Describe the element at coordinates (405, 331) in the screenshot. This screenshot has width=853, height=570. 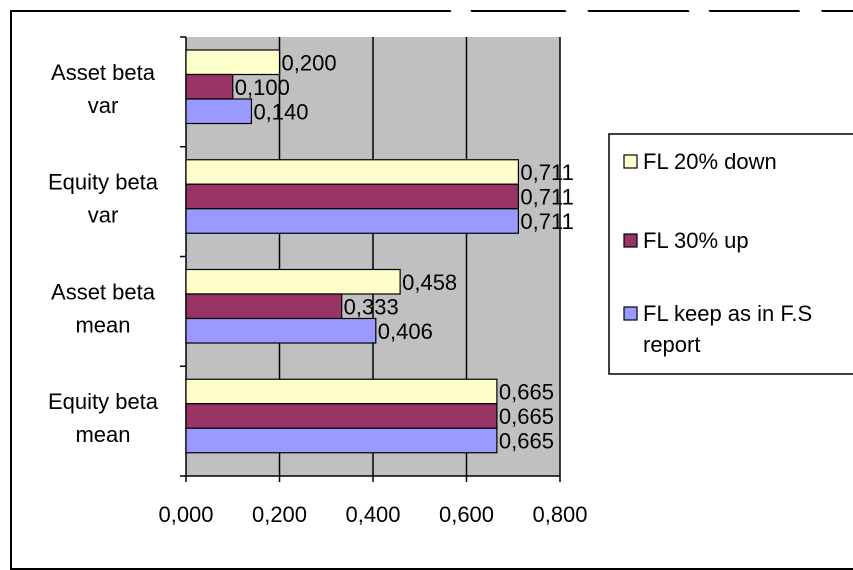
I see `data-label: 0,406` at that location.